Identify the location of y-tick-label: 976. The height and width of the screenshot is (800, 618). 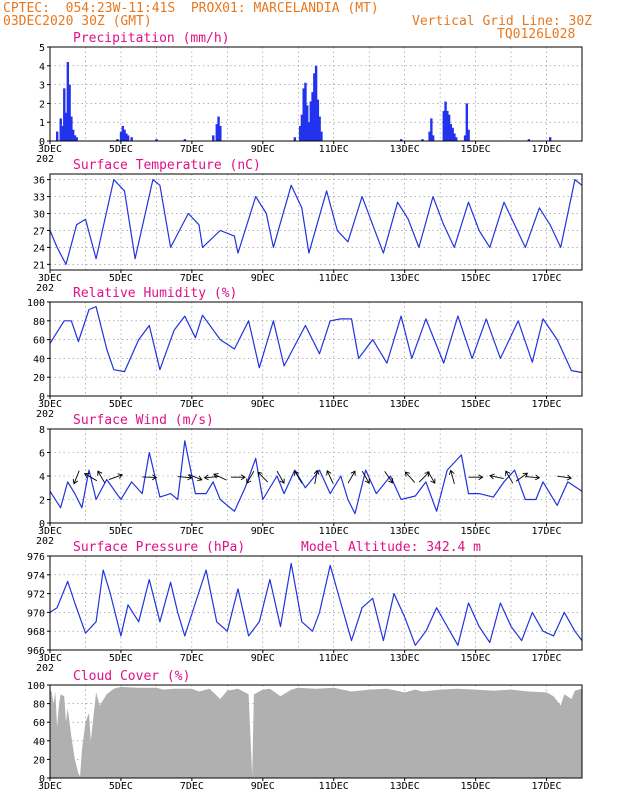
(36, 557).